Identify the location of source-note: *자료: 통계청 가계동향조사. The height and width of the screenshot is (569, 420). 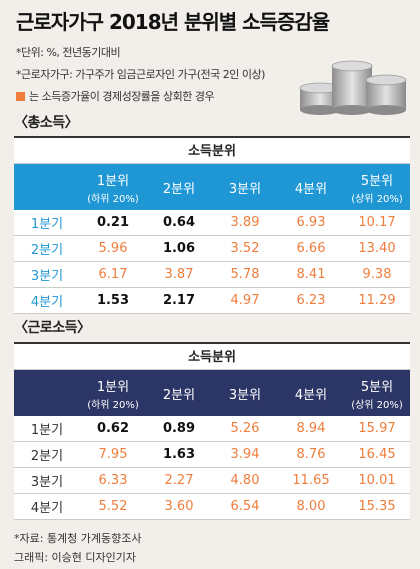
(78, 538).